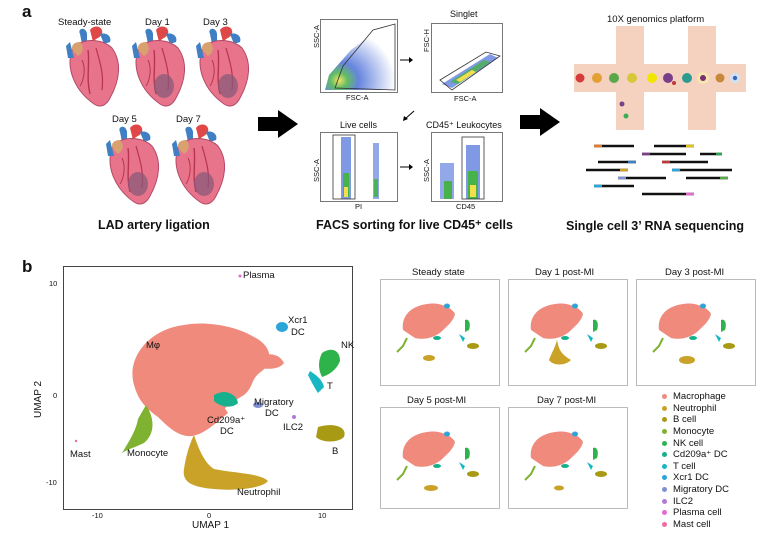 The height and width of the screenshot is (541, 764). What do you see at coordinates (227, 431) in the screenshot?
I see `cluster-label-cd209a-dc: DC` at bounding box center [227, 431].